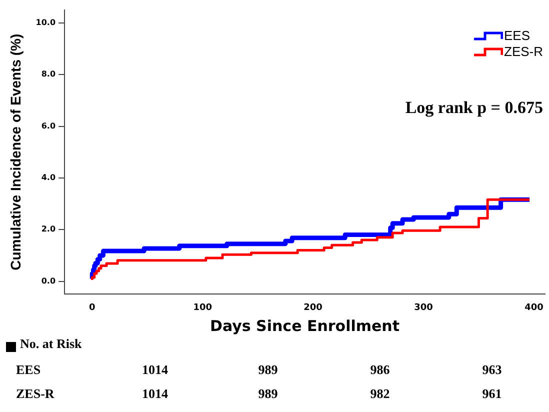 This screenshot has width=549, height=412. What do you see at coordinates (492, 370) in the screenshot?
I see `text: 963` at bounding box center [492, 370].